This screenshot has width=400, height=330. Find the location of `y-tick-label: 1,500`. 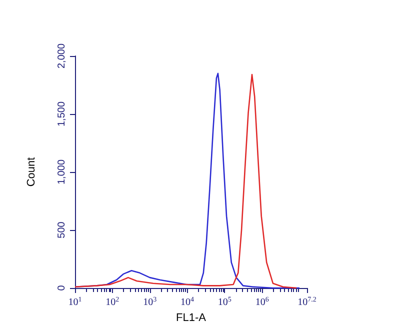

y-tick-label: 1,500 is located at coordinates (62, 114).